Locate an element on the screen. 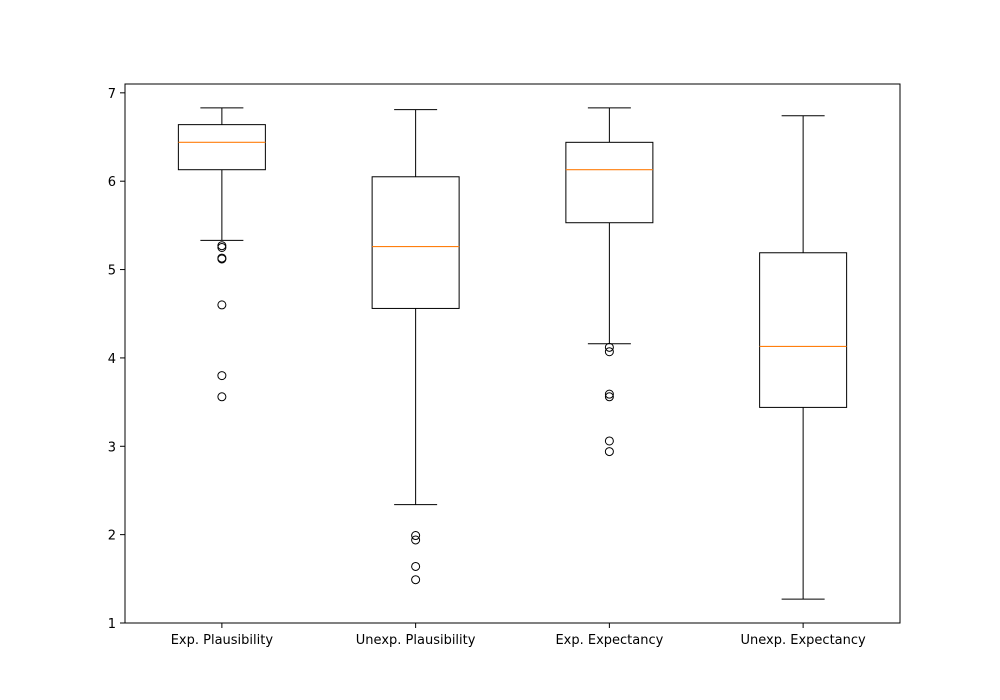  y-tick-label: 1 is located at coordinates (112, 624).